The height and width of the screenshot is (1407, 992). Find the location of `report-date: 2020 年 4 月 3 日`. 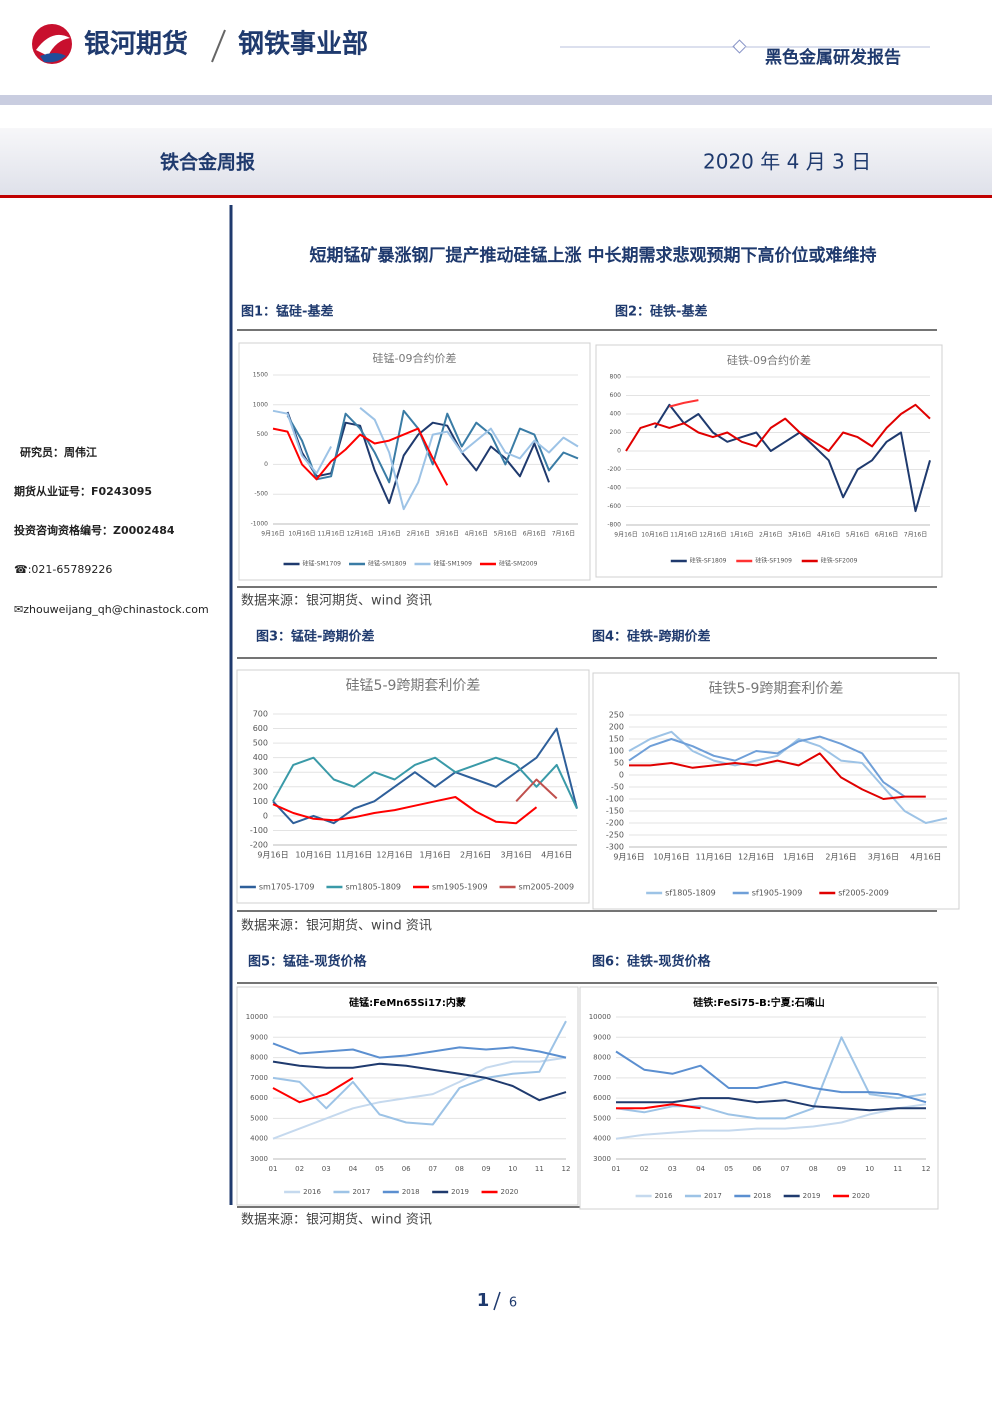

report-date: 2020 年 4 月 3 日 is located at coordinates (787, 162).